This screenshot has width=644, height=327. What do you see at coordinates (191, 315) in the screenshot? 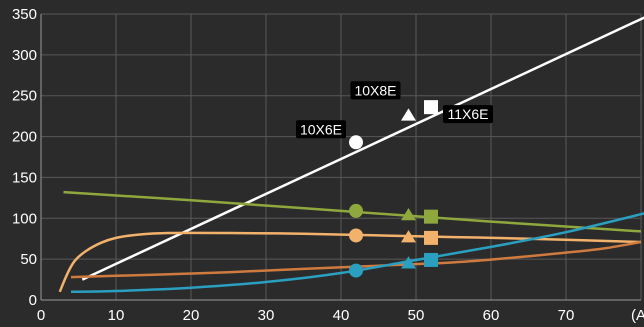
I see `x-tick-label: 20` at bounding box center [191, 315].